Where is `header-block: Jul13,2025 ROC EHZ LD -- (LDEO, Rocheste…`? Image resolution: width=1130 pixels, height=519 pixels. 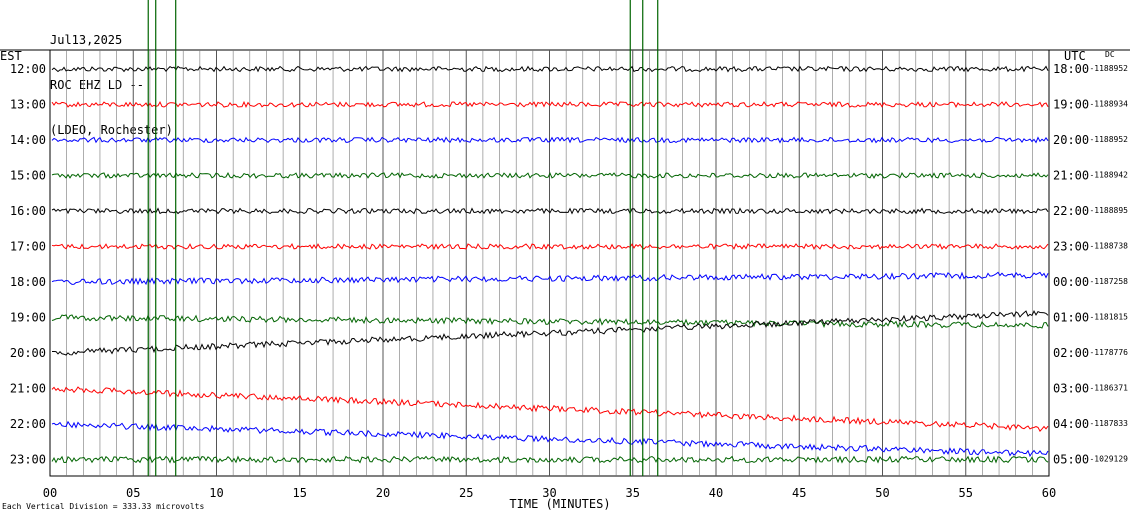
header-block: Jul13,2025 ROC EHZ LD -- (LDEO, Rocheste… is located at coordinates (111, 78).